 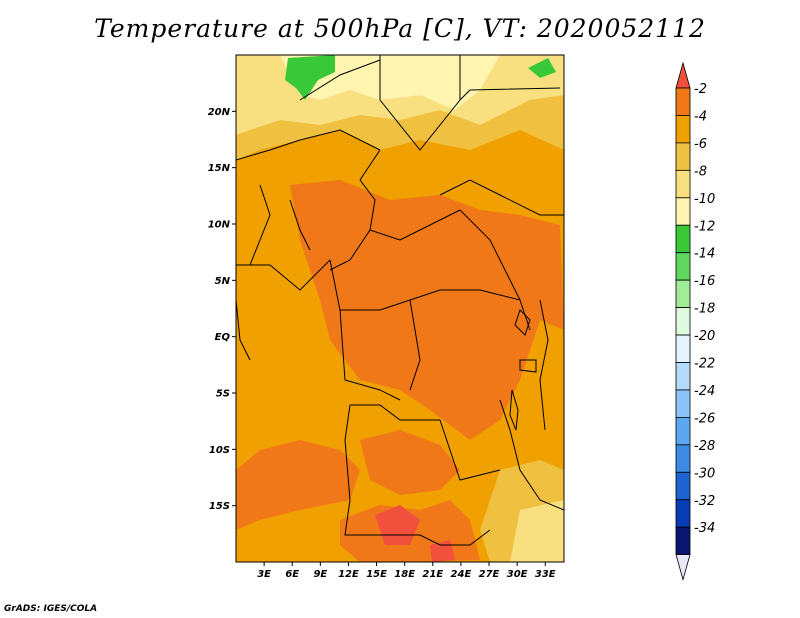 What do you see at coordinates (517, 574) in the screenshot?
I see `lon-tick-label: 30E` at bounding box center [517, 574].